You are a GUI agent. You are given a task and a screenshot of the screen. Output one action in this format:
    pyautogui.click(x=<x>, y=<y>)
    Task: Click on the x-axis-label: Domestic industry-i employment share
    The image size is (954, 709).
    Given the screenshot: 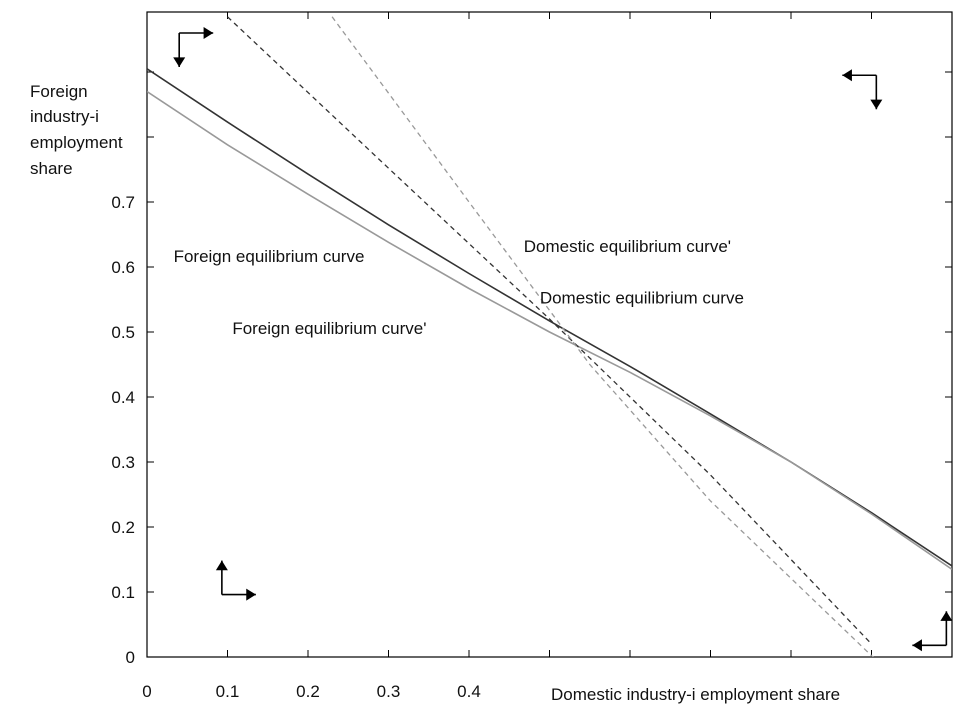 What is the action you would take?
    pyautogui.click(x=695, y=694)
    